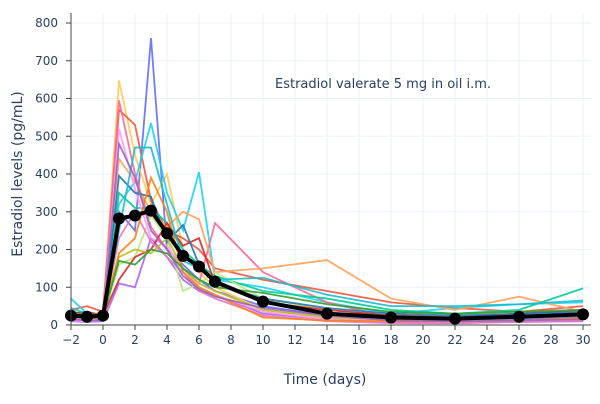 Image resolution: width=600 pixels, height=404 pixels. Describe the element at coordinates (199, 340) in the screenshot. I see `x-tick-label: 6` at that location.